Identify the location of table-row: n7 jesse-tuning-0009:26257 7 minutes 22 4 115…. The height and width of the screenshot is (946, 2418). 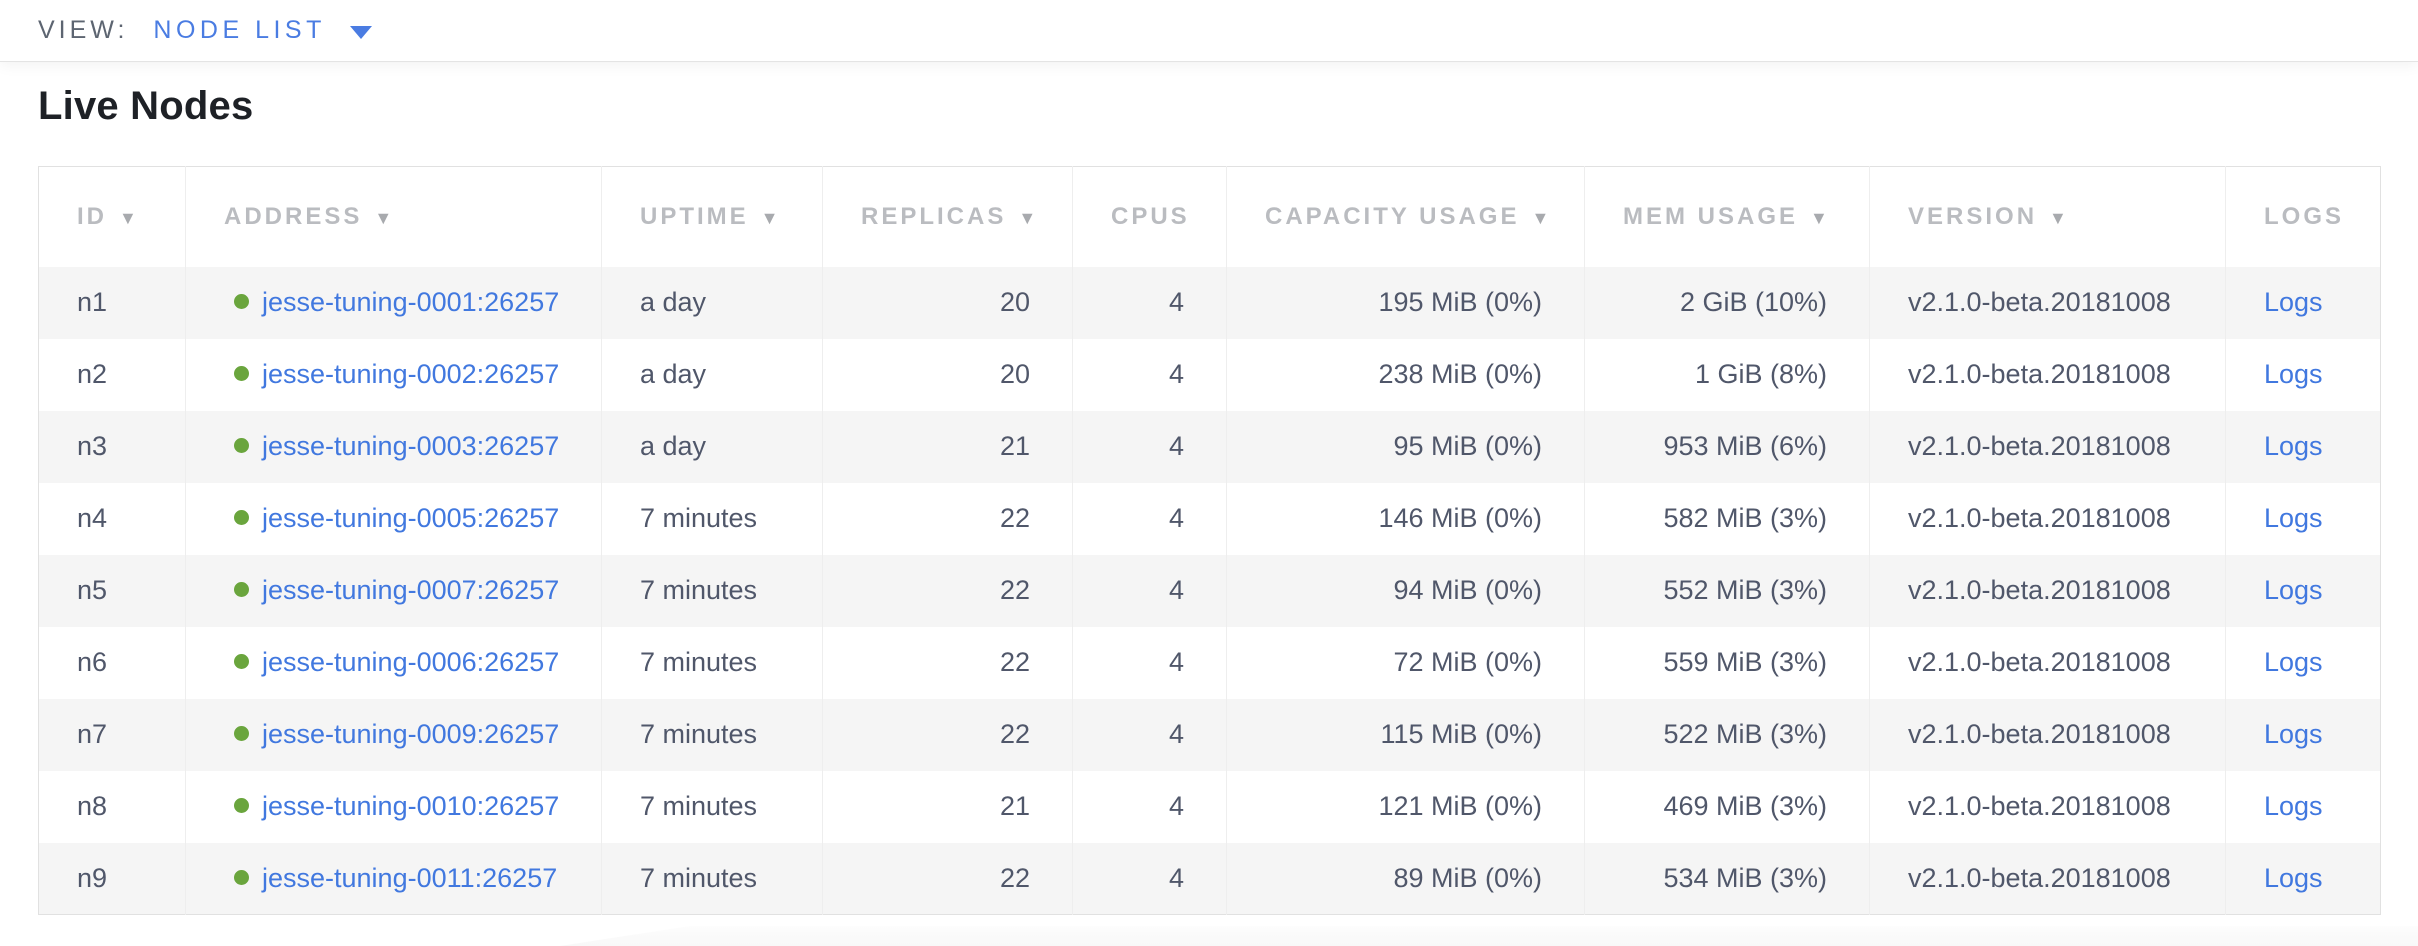
(1209, 734).